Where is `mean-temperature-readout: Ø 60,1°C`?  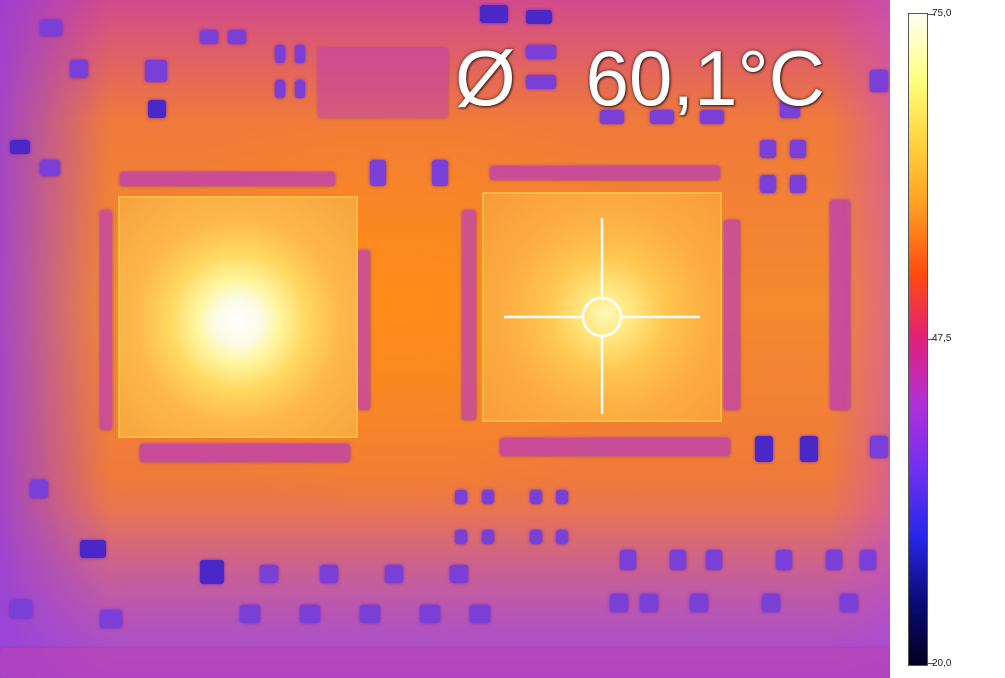 mean-temperature-readout: Ø 60,1°C is located at coordinates (665, 78).